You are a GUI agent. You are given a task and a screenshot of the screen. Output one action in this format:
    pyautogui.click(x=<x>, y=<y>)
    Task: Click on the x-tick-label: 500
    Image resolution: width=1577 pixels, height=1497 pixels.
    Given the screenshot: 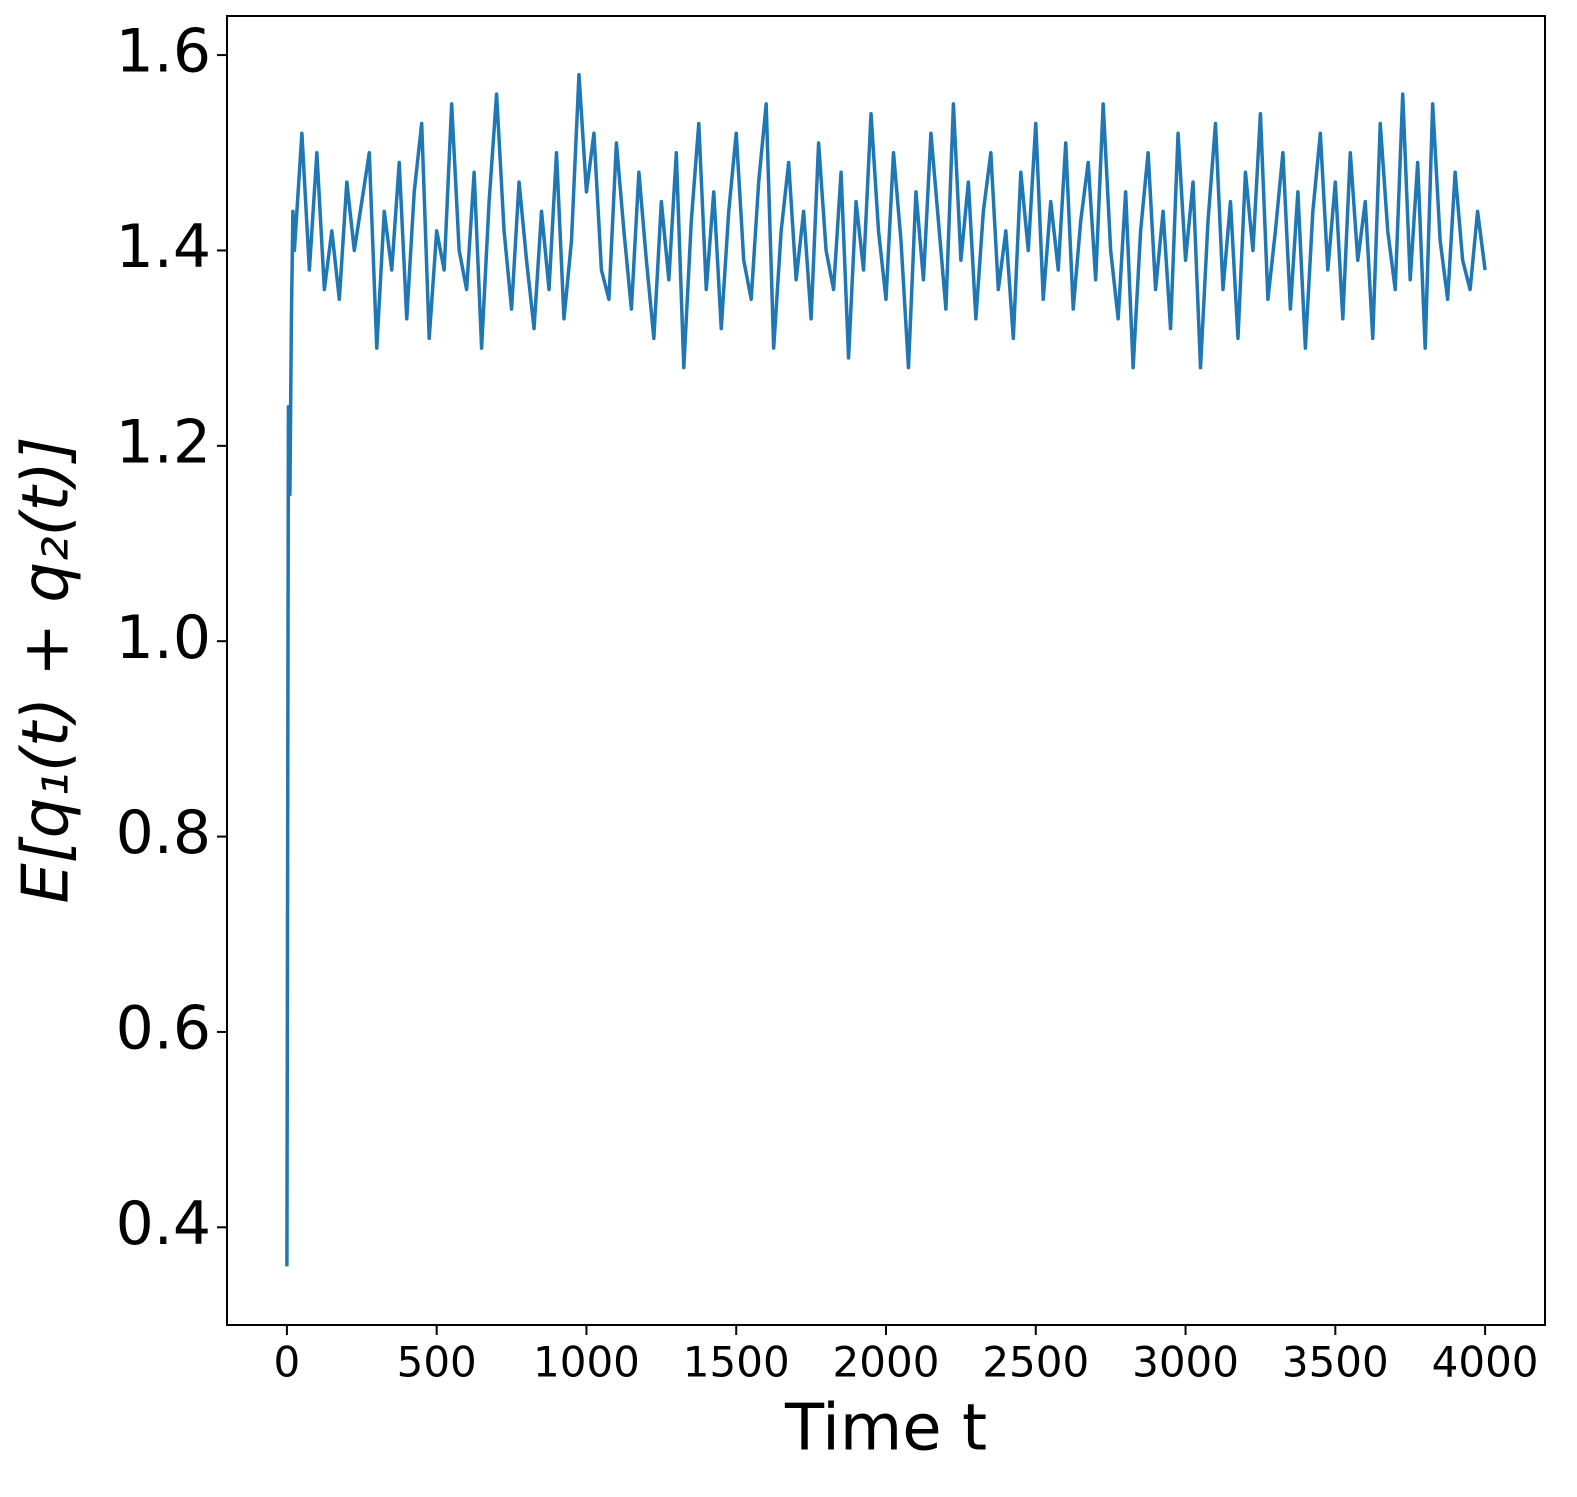 What is the action you would take?
    pyautogui.click(x=437, y=1362)
    